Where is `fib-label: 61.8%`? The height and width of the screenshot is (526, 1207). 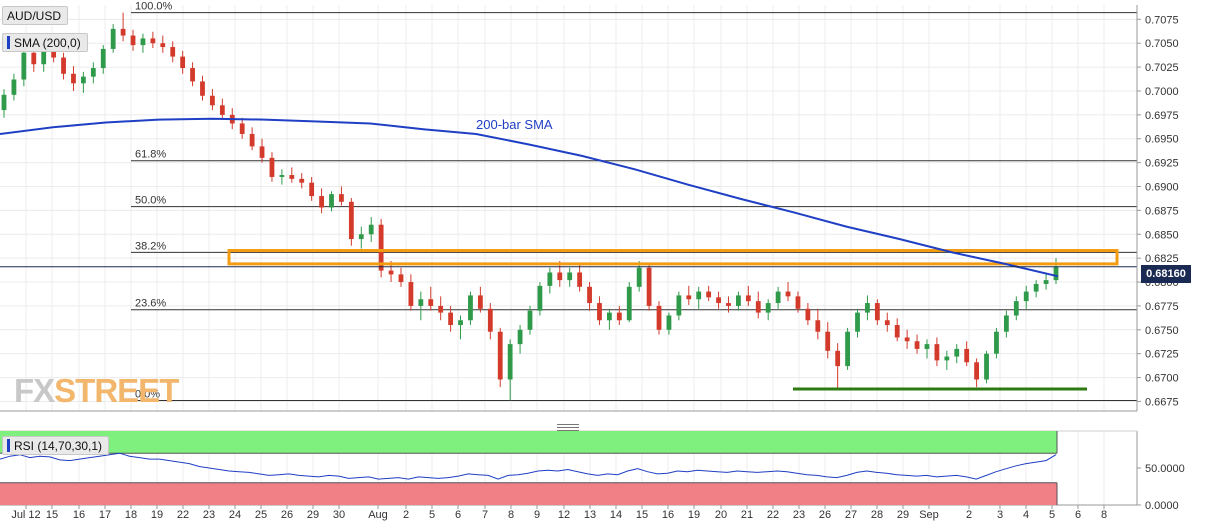 fib-label: 61.8% is located at coordinates (150, 155).